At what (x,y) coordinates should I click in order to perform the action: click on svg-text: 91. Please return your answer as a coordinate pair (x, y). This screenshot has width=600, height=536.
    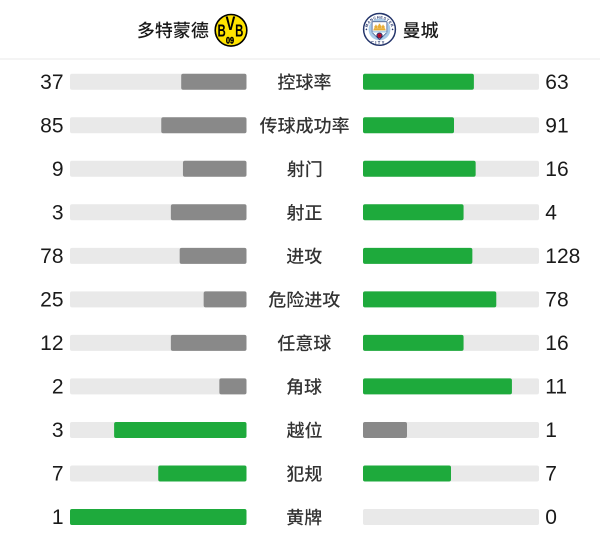
    Looking at the image, I should click on (556, 125).